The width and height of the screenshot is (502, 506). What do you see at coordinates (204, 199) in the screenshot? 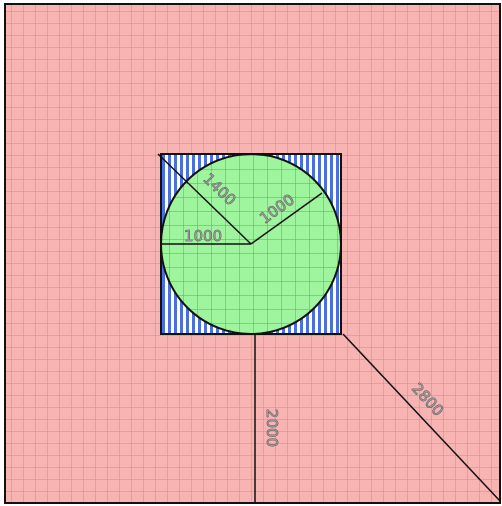
I see `half-diagonal-line` at bounding box center [204, 199].